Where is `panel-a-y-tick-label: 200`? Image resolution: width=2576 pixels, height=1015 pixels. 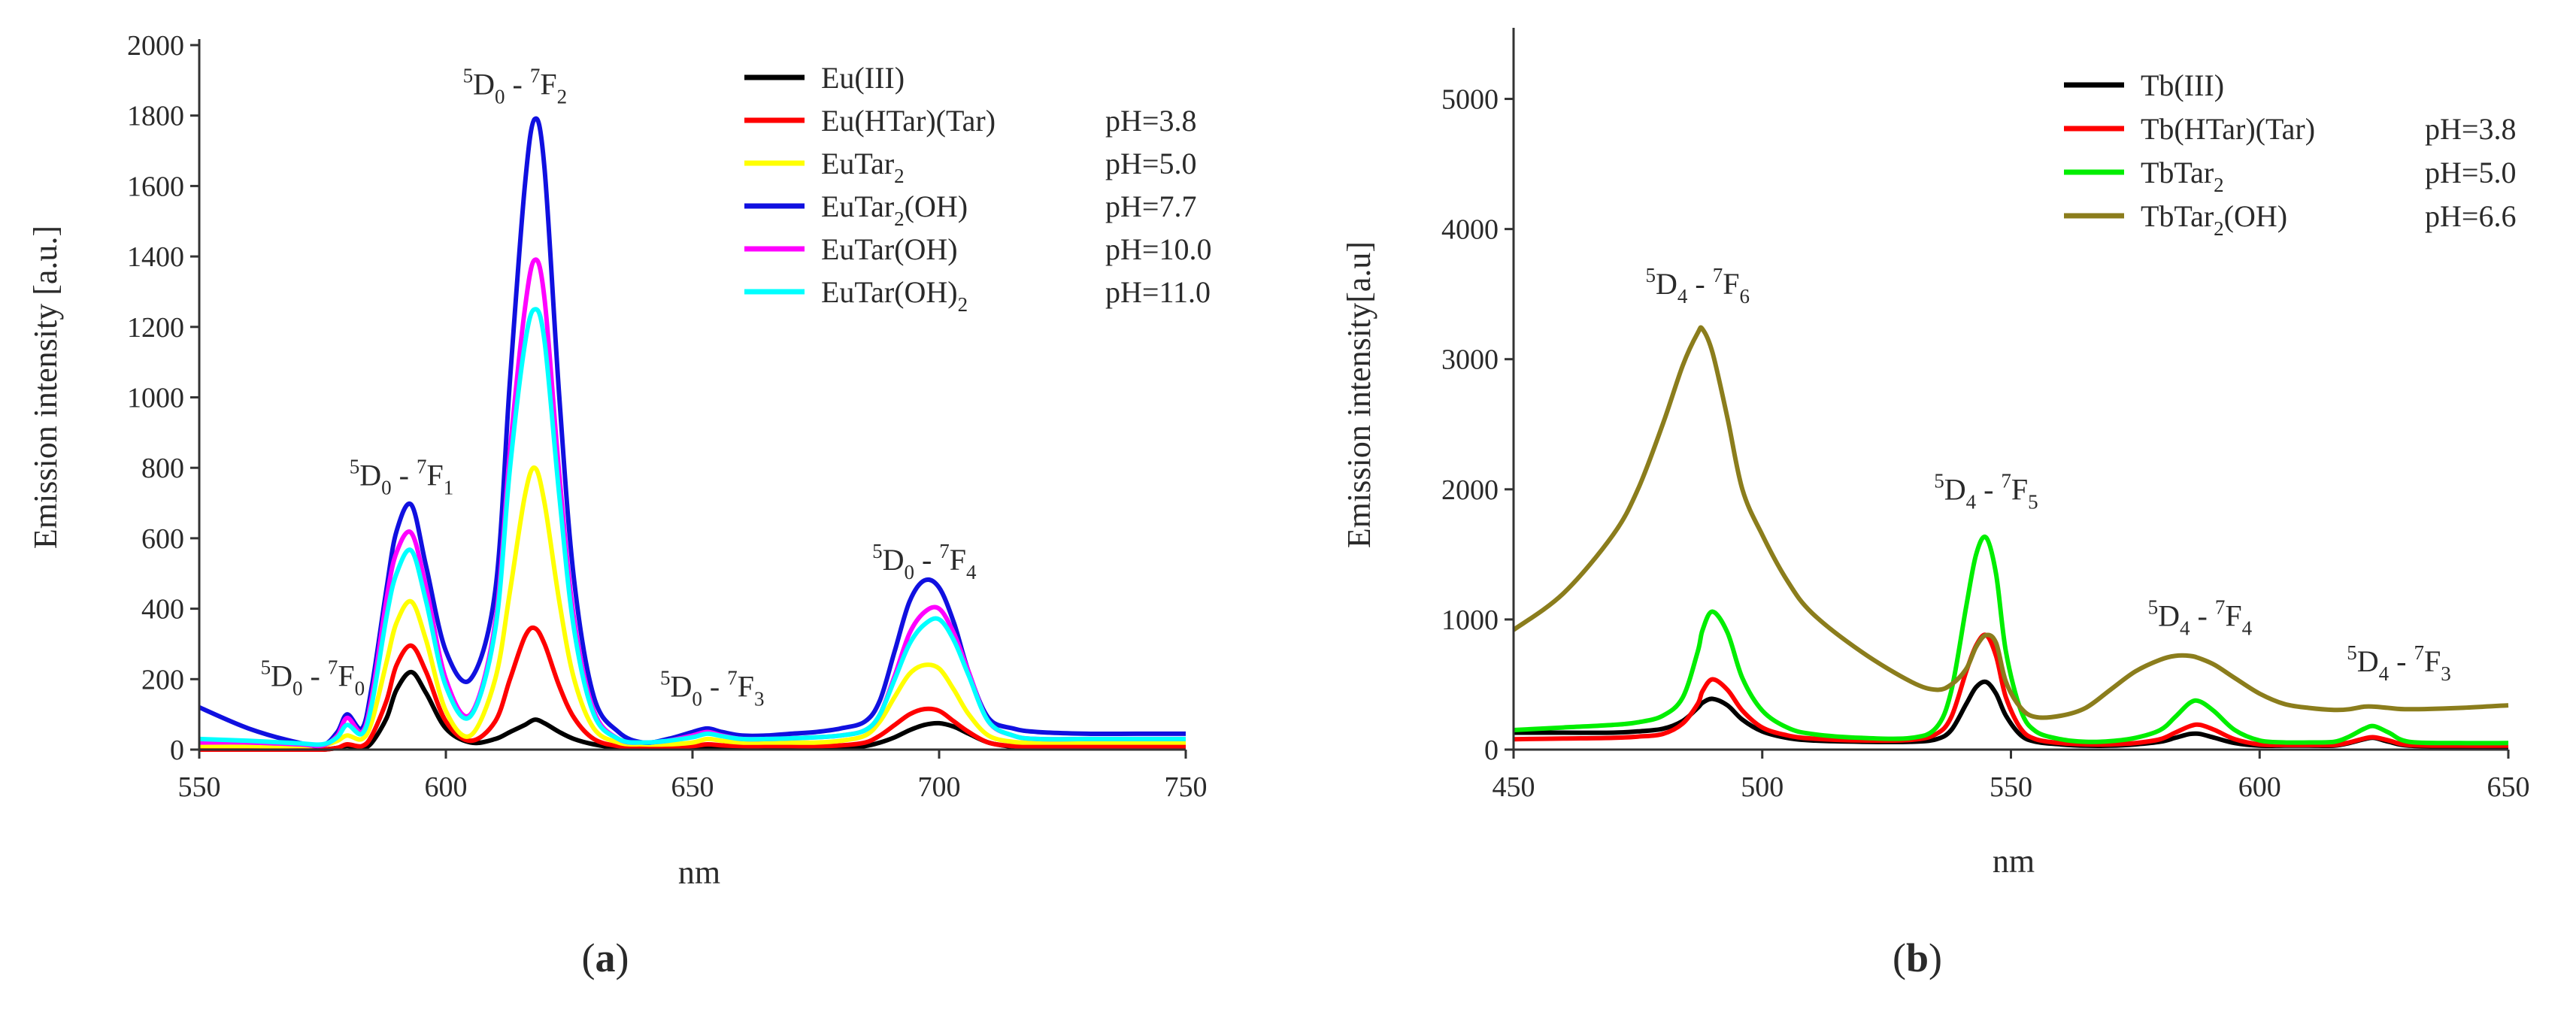 panel-a-y-tick-label: 200 is located at coordinates (162, 679).